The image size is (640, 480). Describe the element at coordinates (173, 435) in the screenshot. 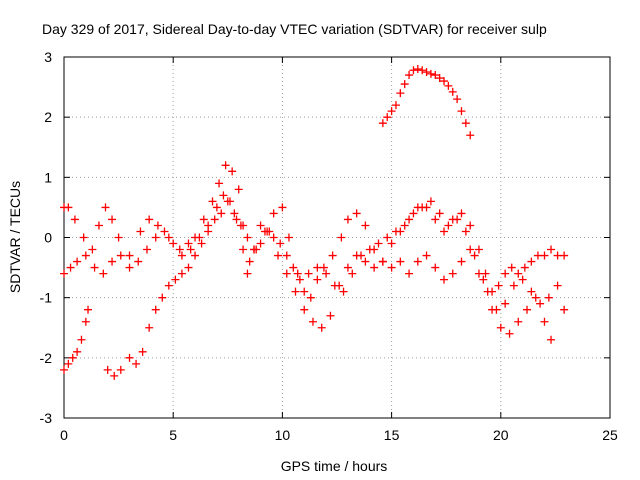

I see `x-tick-label: 5` at that location.